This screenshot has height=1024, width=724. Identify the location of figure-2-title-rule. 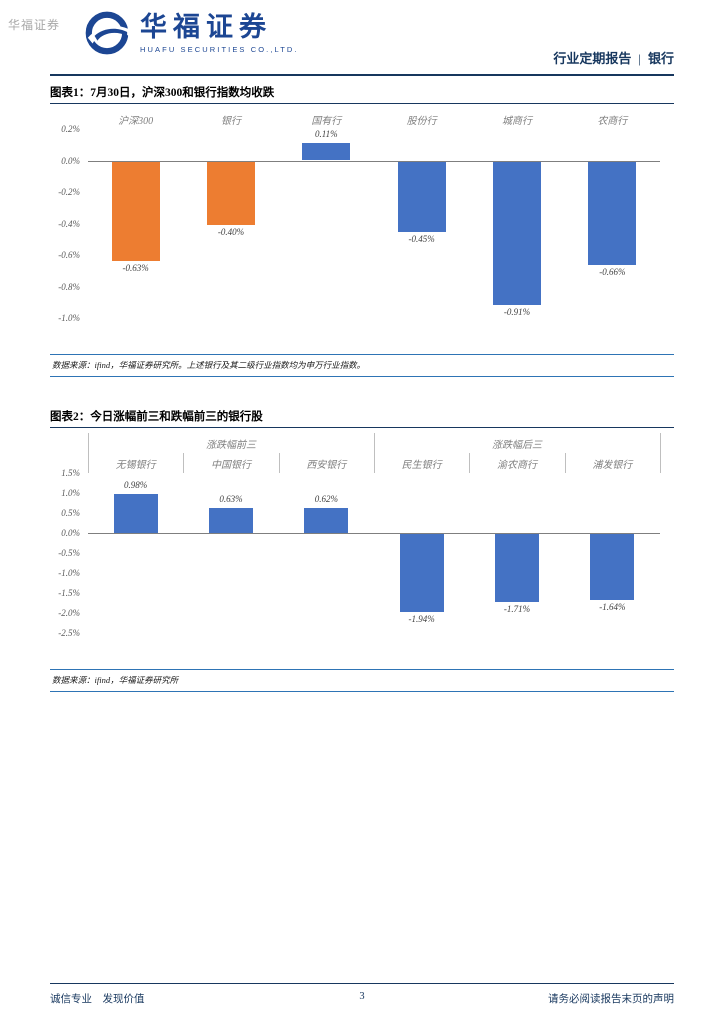
(362, 427).